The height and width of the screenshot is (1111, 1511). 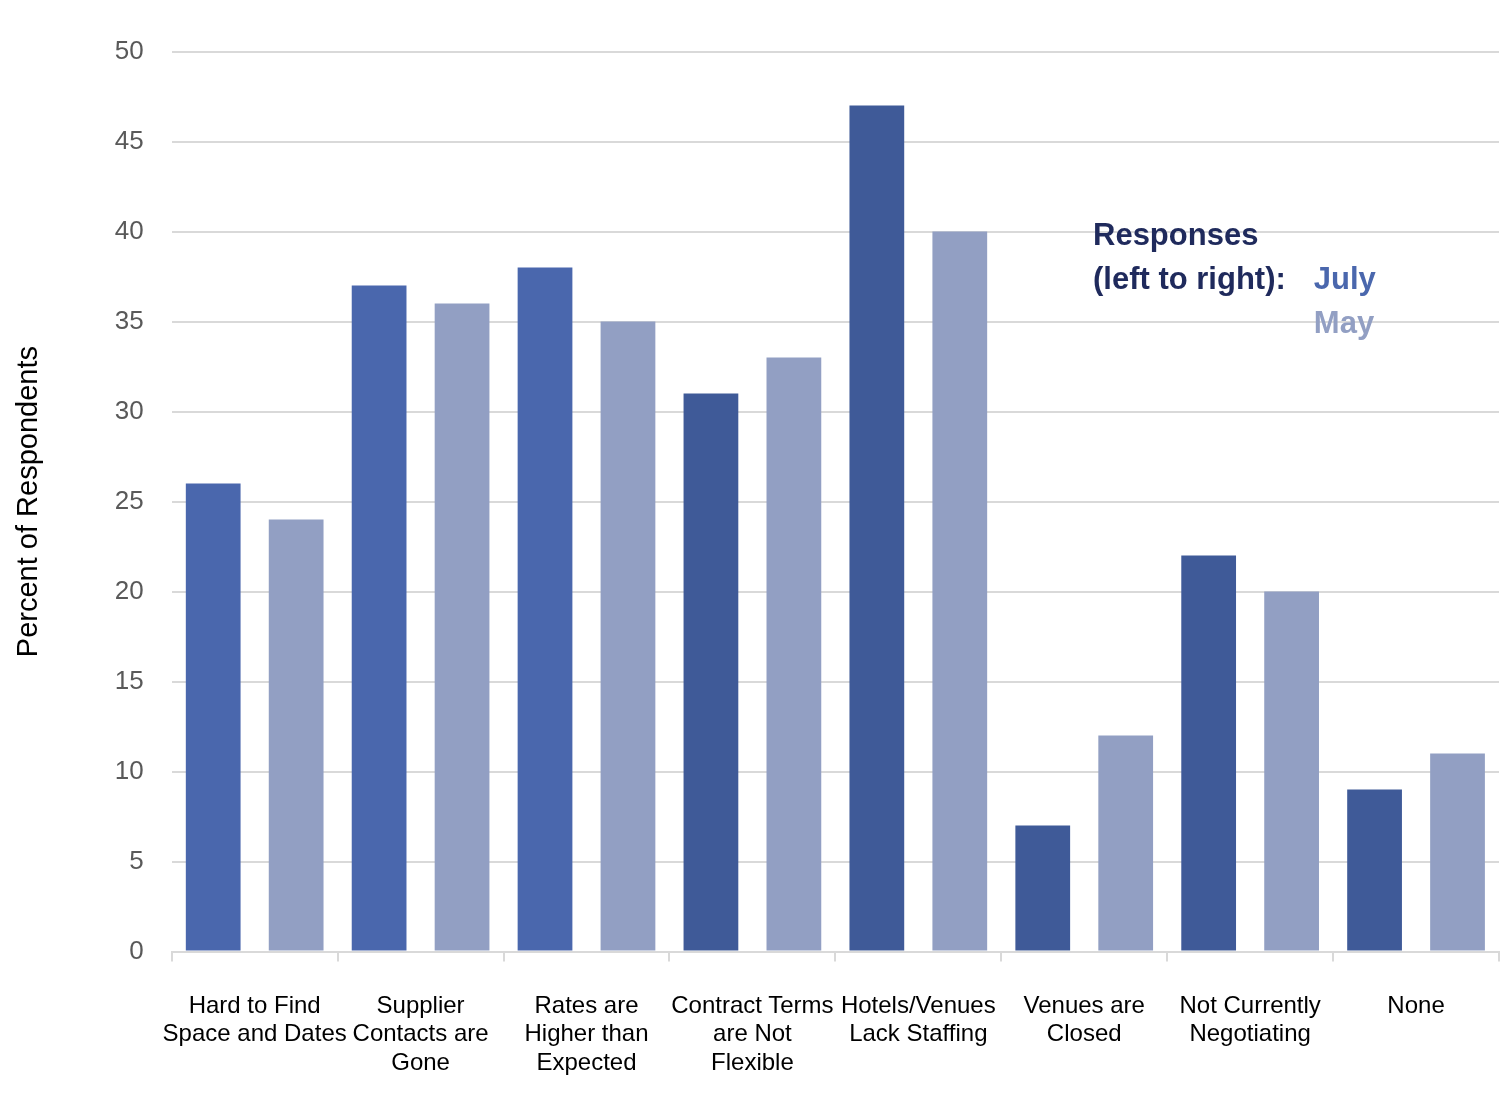 I want to click on text: July, so click(x=1344, y=279).